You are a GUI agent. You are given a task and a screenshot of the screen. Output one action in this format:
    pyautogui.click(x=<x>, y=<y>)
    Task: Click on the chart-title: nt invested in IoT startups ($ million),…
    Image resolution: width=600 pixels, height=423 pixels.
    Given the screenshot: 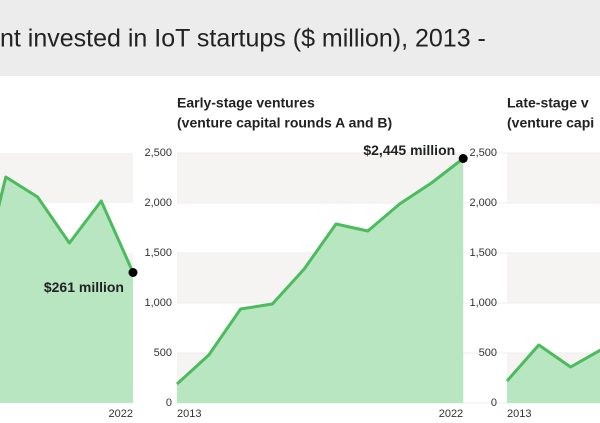 What is the action you would take?
    pyautogui.click(x=243, y=39)
    